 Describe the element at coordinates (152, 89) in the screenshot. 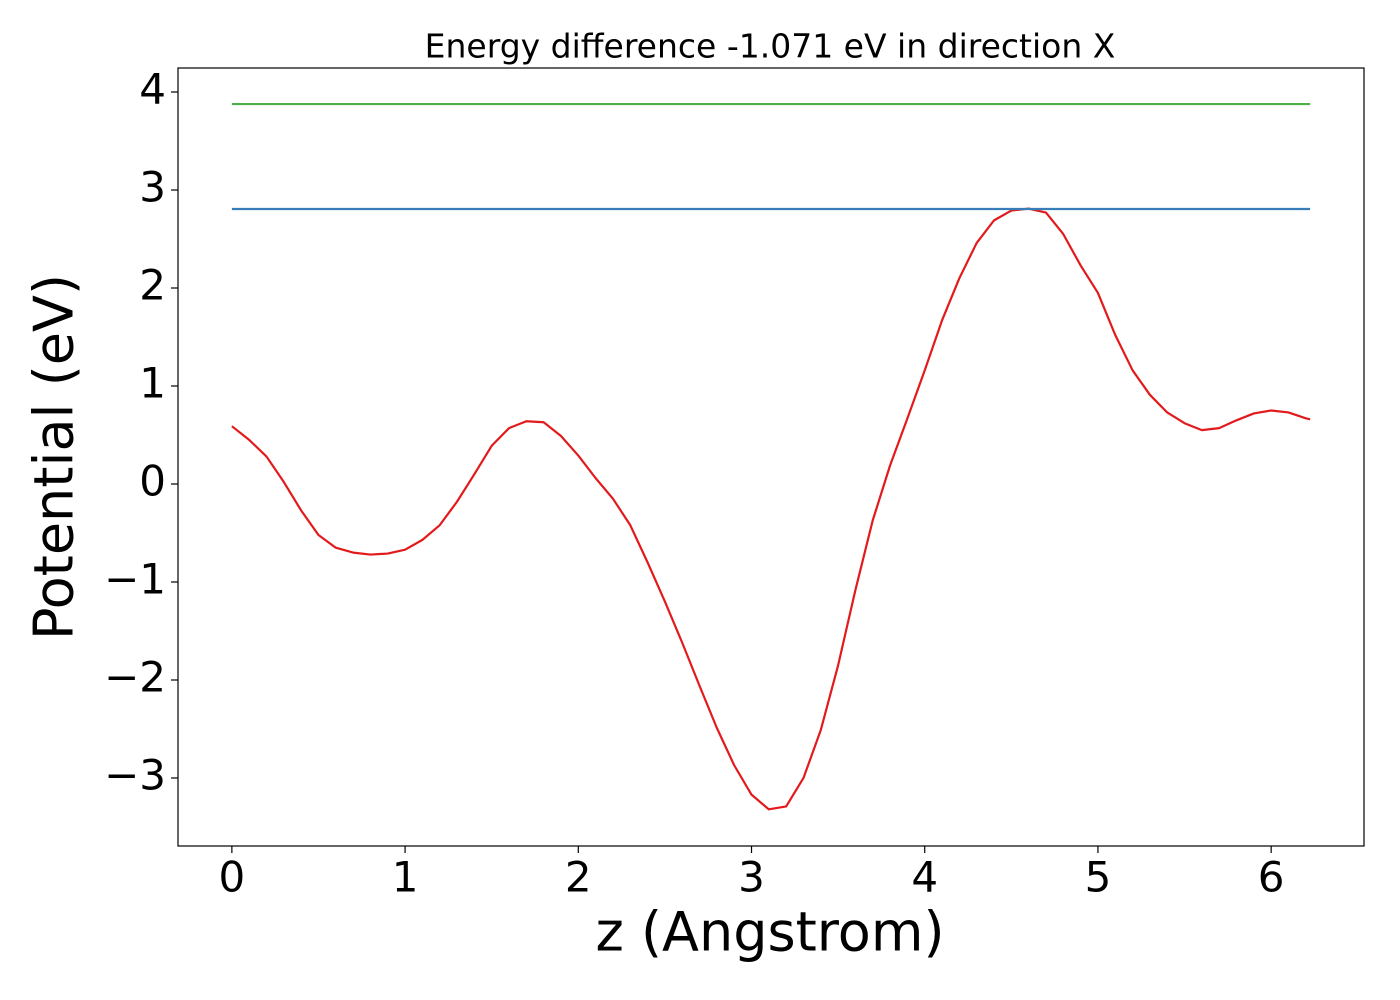

I see `y-tick-label: 4` at that location.